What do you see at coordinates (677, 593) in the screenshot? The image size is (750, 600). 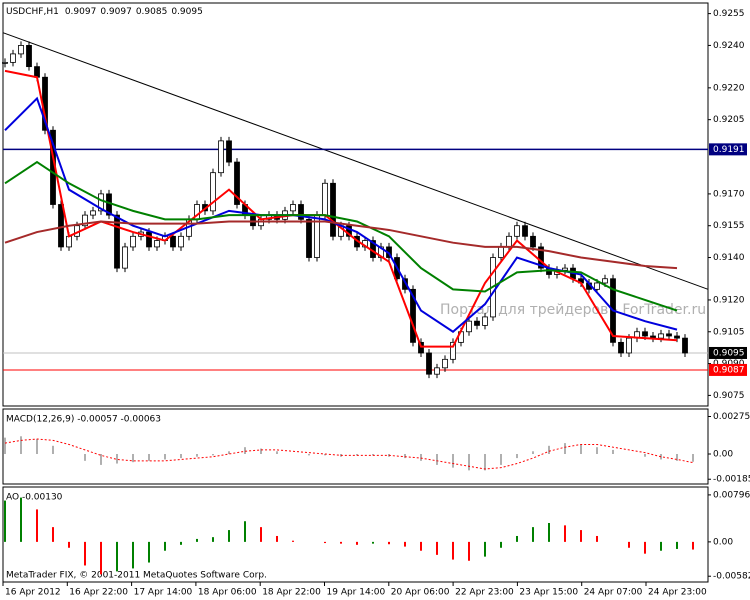 I see `x-tick-label: 24 Apr 23:00` at bounding box center [677, 593].